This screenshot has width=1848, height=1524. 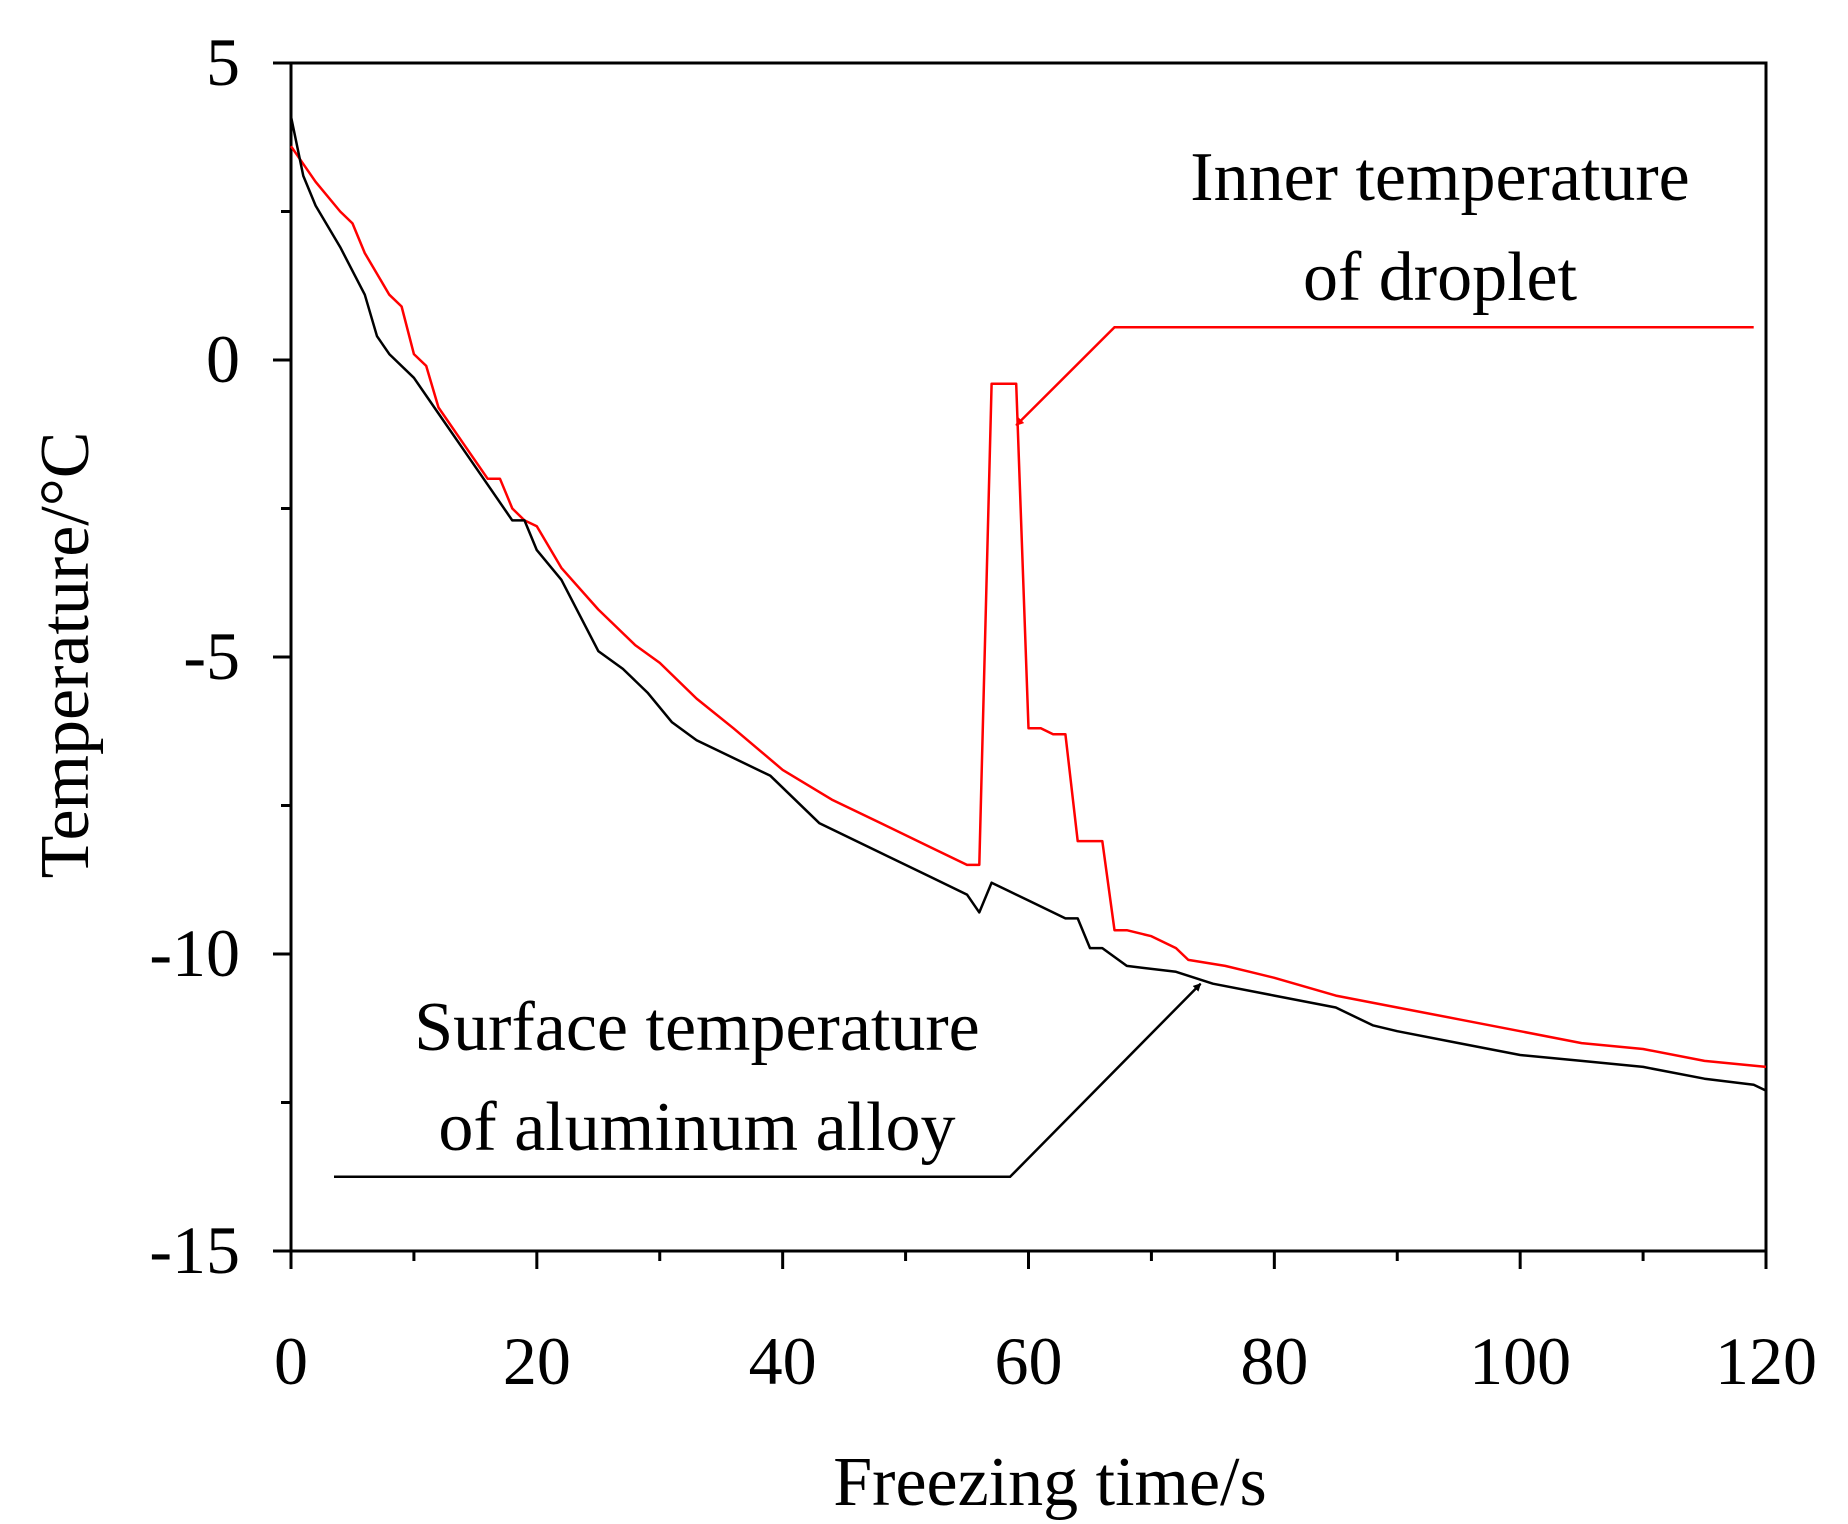 What do you see at coordinates (194, 953) in the screenshot?
I see `y-tick-label: -10` at bounding box center [194, 953].